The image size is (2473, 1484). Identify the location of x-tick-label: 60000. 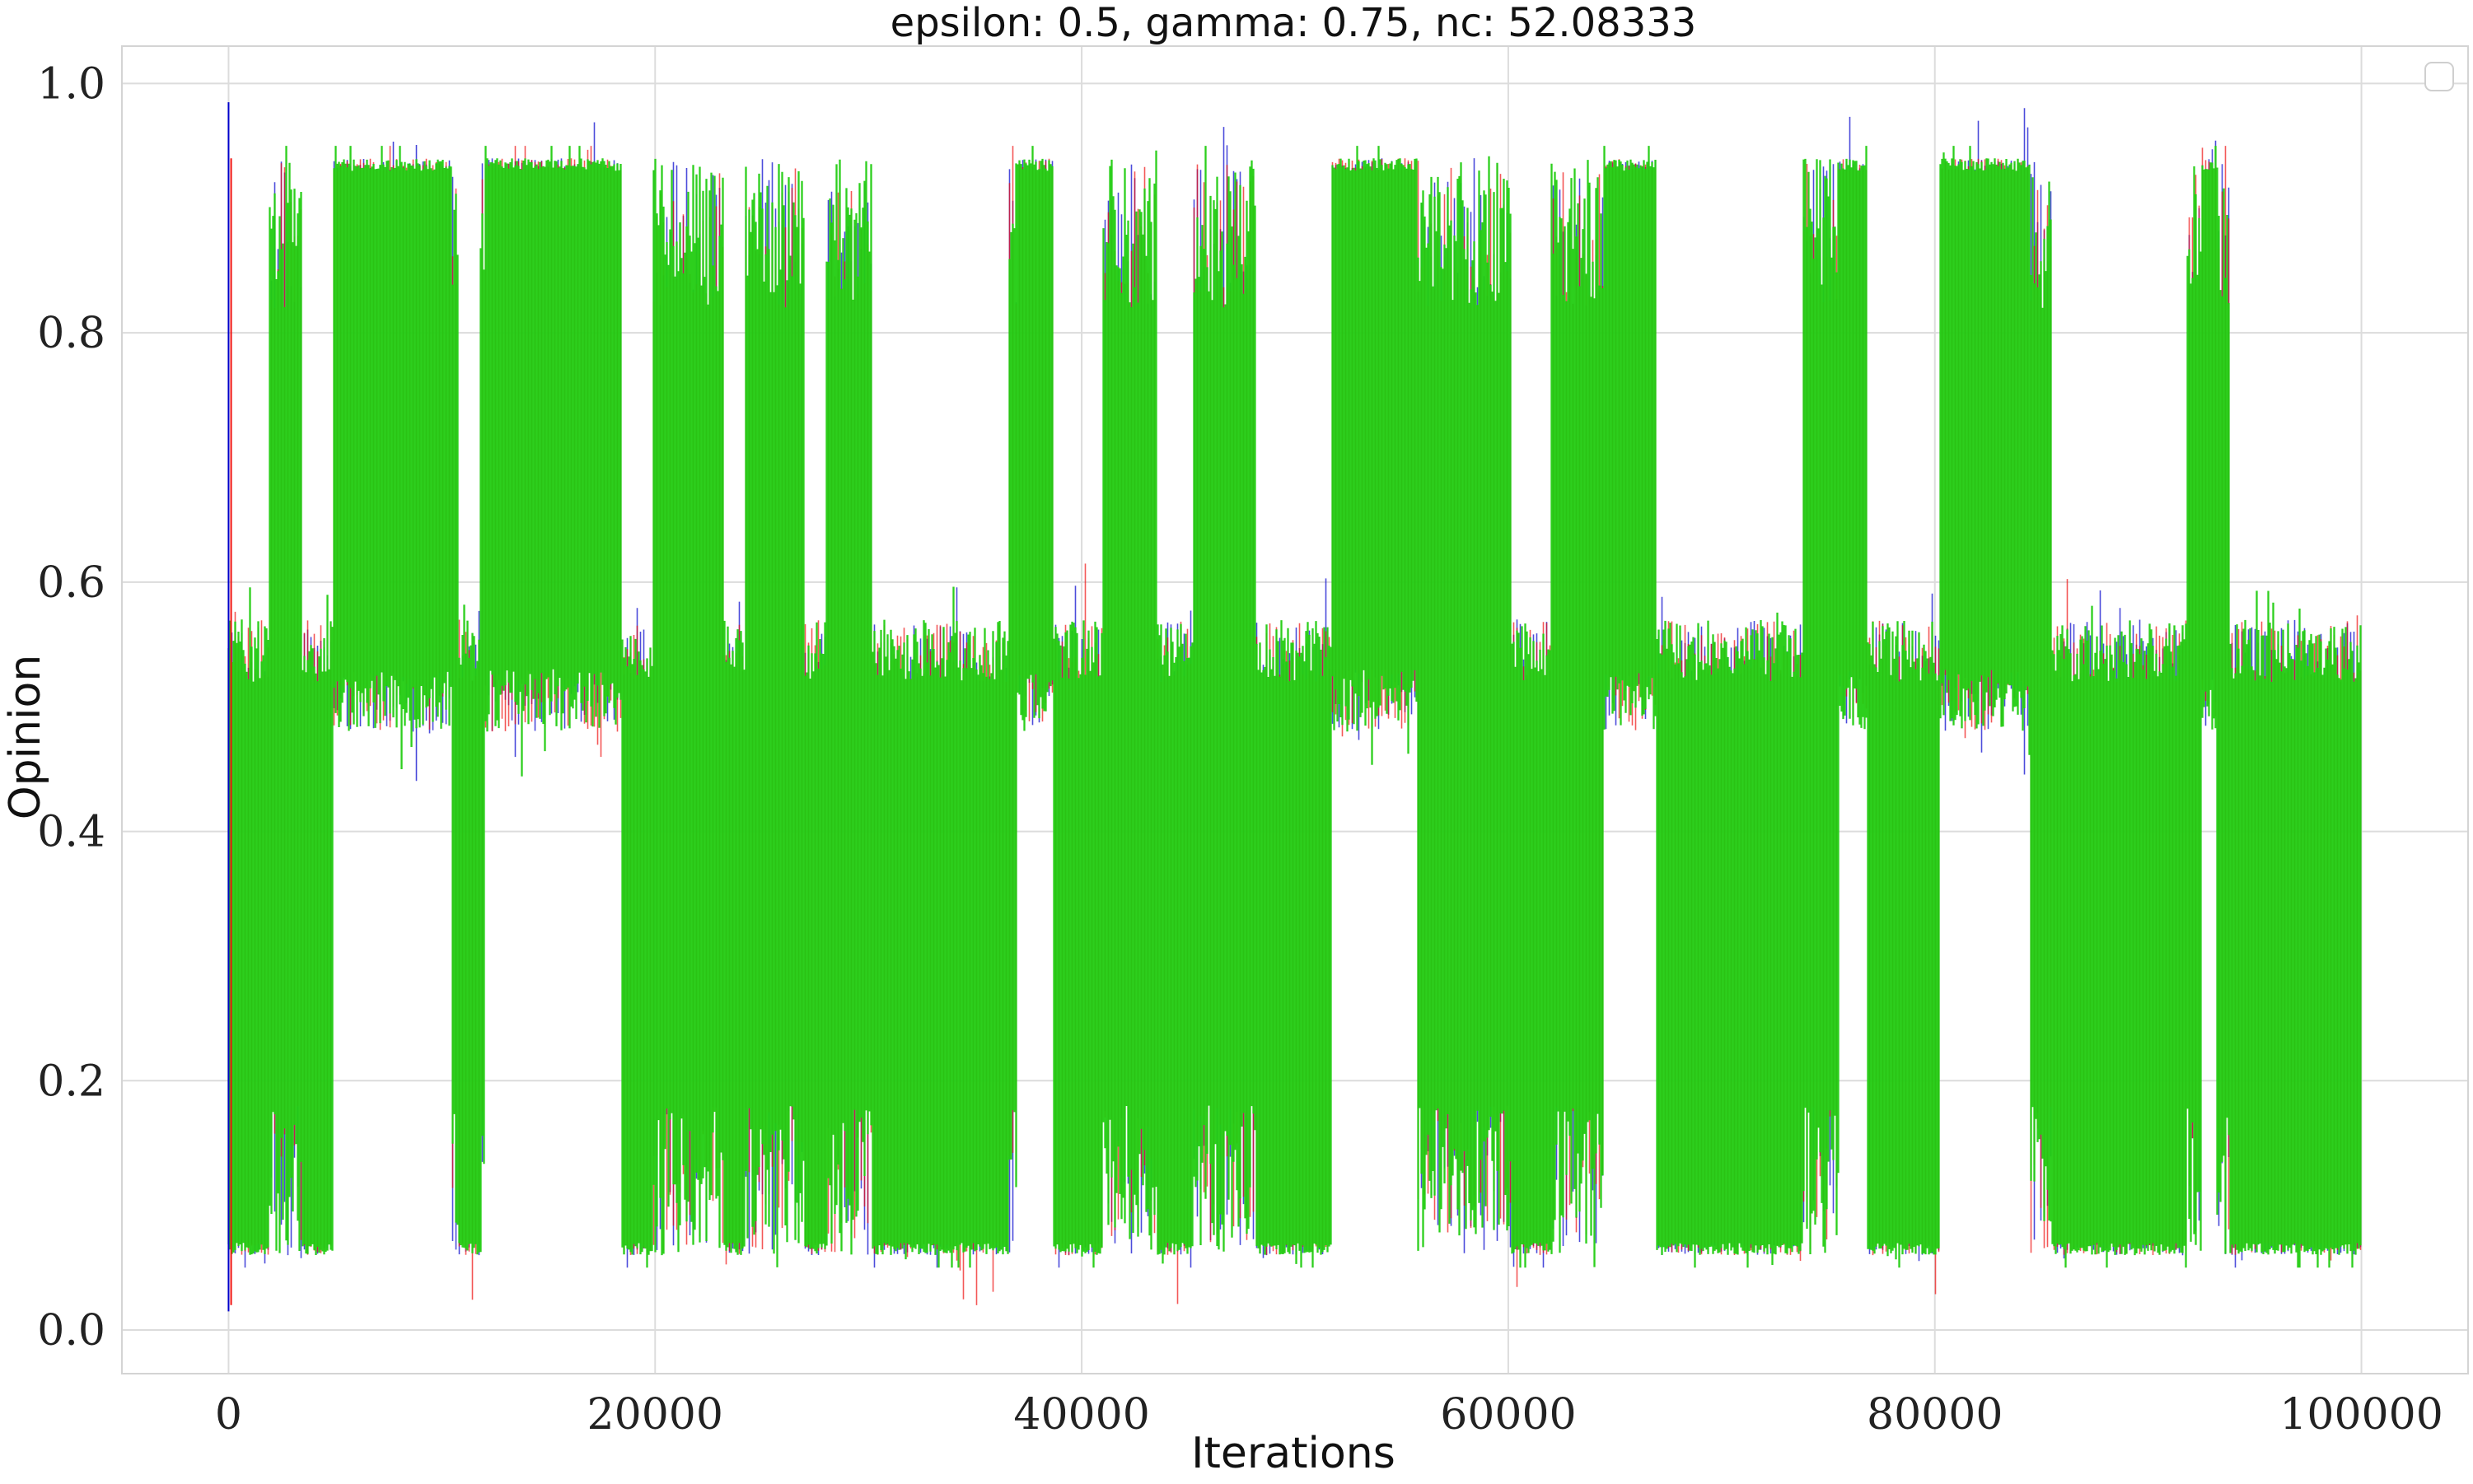
(1508, 1415).